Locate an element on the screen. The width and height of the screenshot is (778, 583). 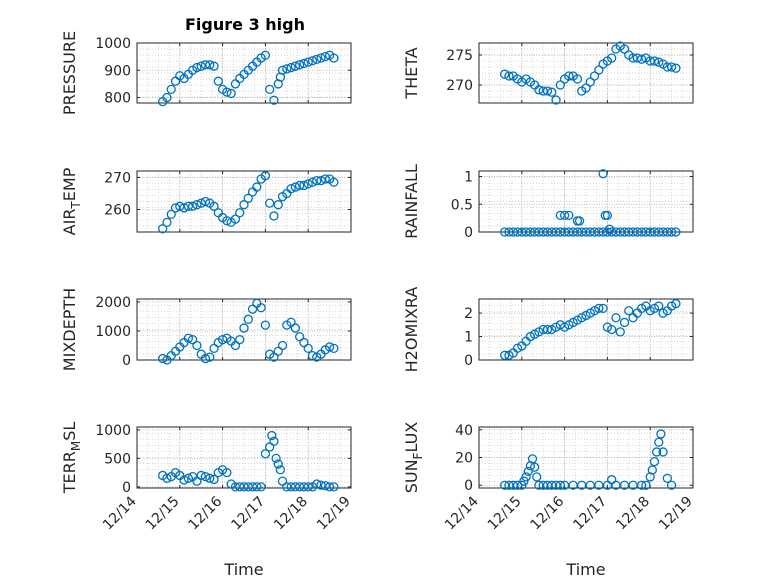
panel-7-y-tick-label: 0 is located at coordinates (126, 488).